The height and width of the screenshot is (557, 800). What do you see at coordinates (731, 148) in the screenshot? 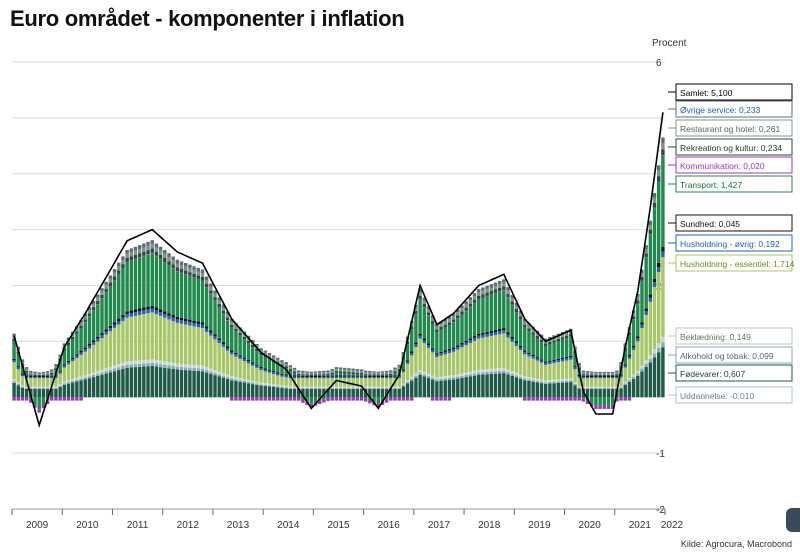
I see `legend-label: Rekreation og kultur: 0,234` at bounding box center [731, 148].